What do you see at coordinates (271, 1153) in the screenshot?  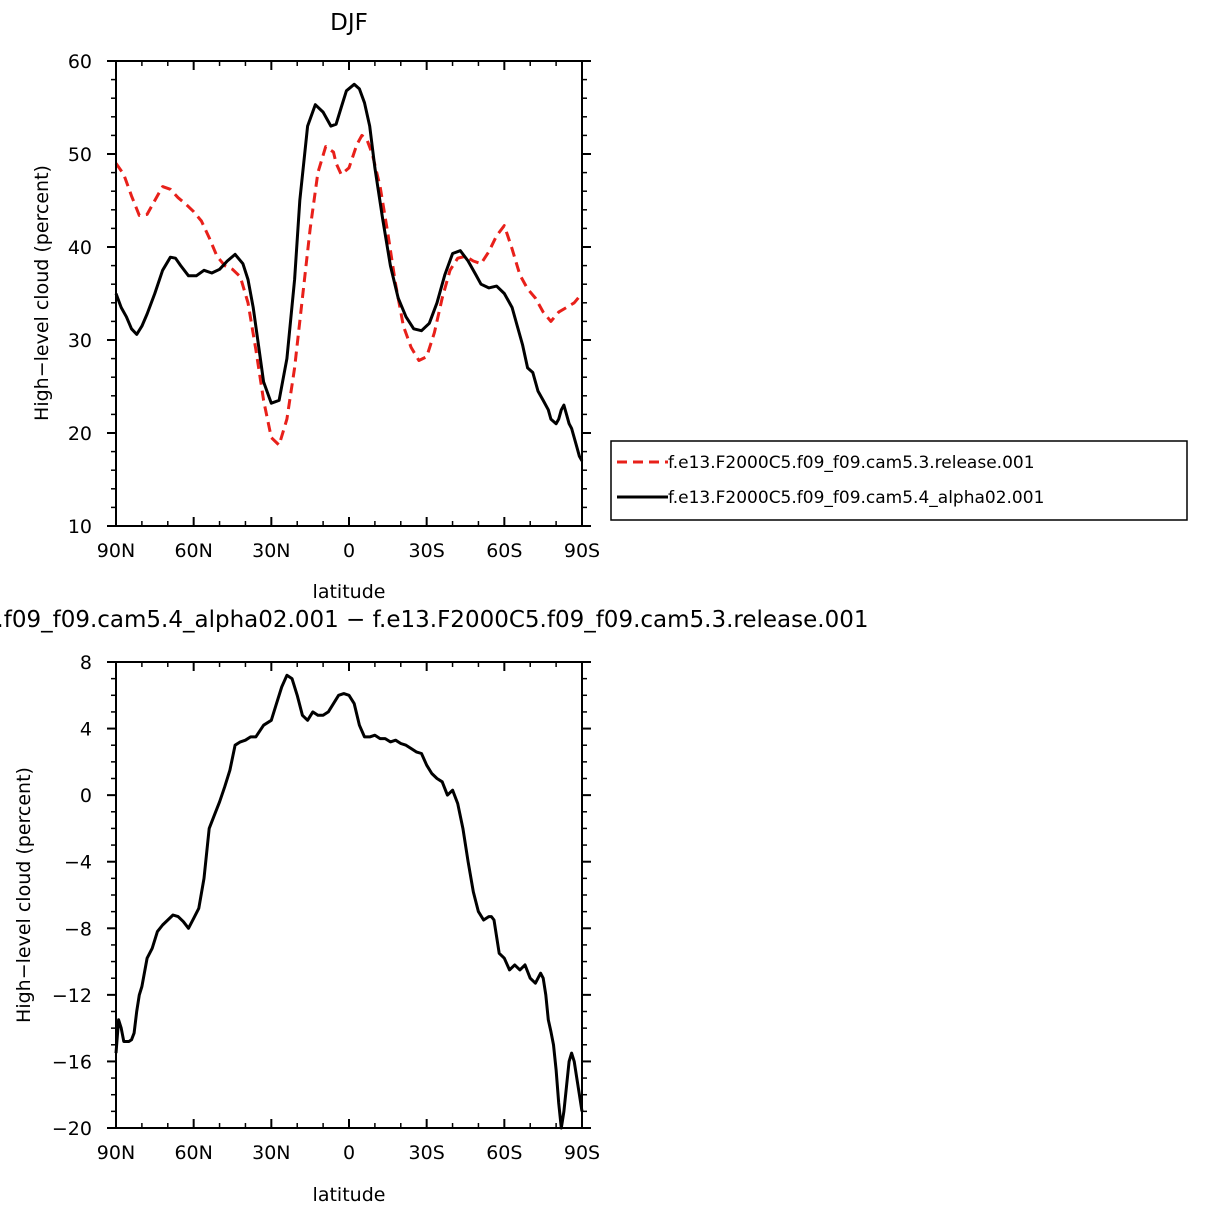 I see `bottom-x-tick-label: 30N` at bounding box center [271, 1153].